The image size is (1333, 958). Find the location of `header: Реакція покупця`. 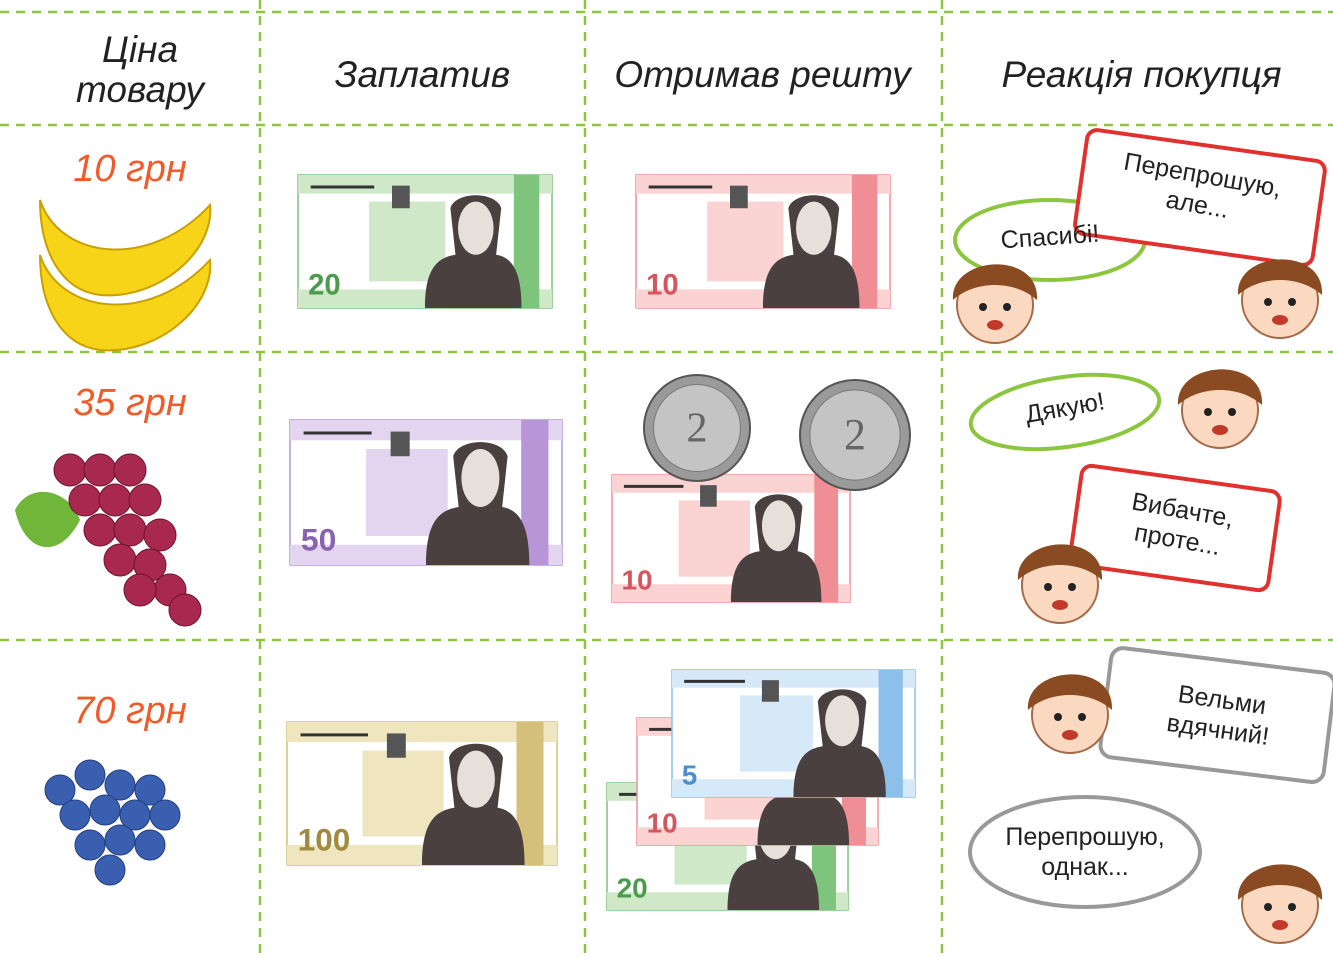

header: Реакція покупця is located at coordinates (1141, 74).